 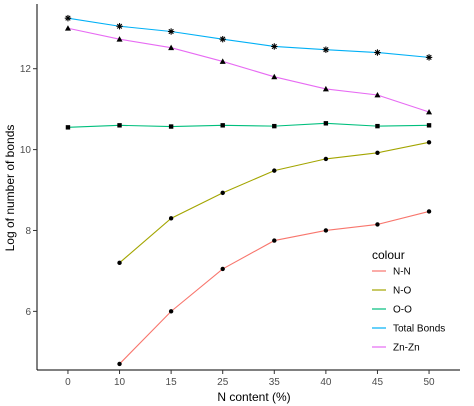 I want to click on legend-label: N-O, so click(x=402, y=291).